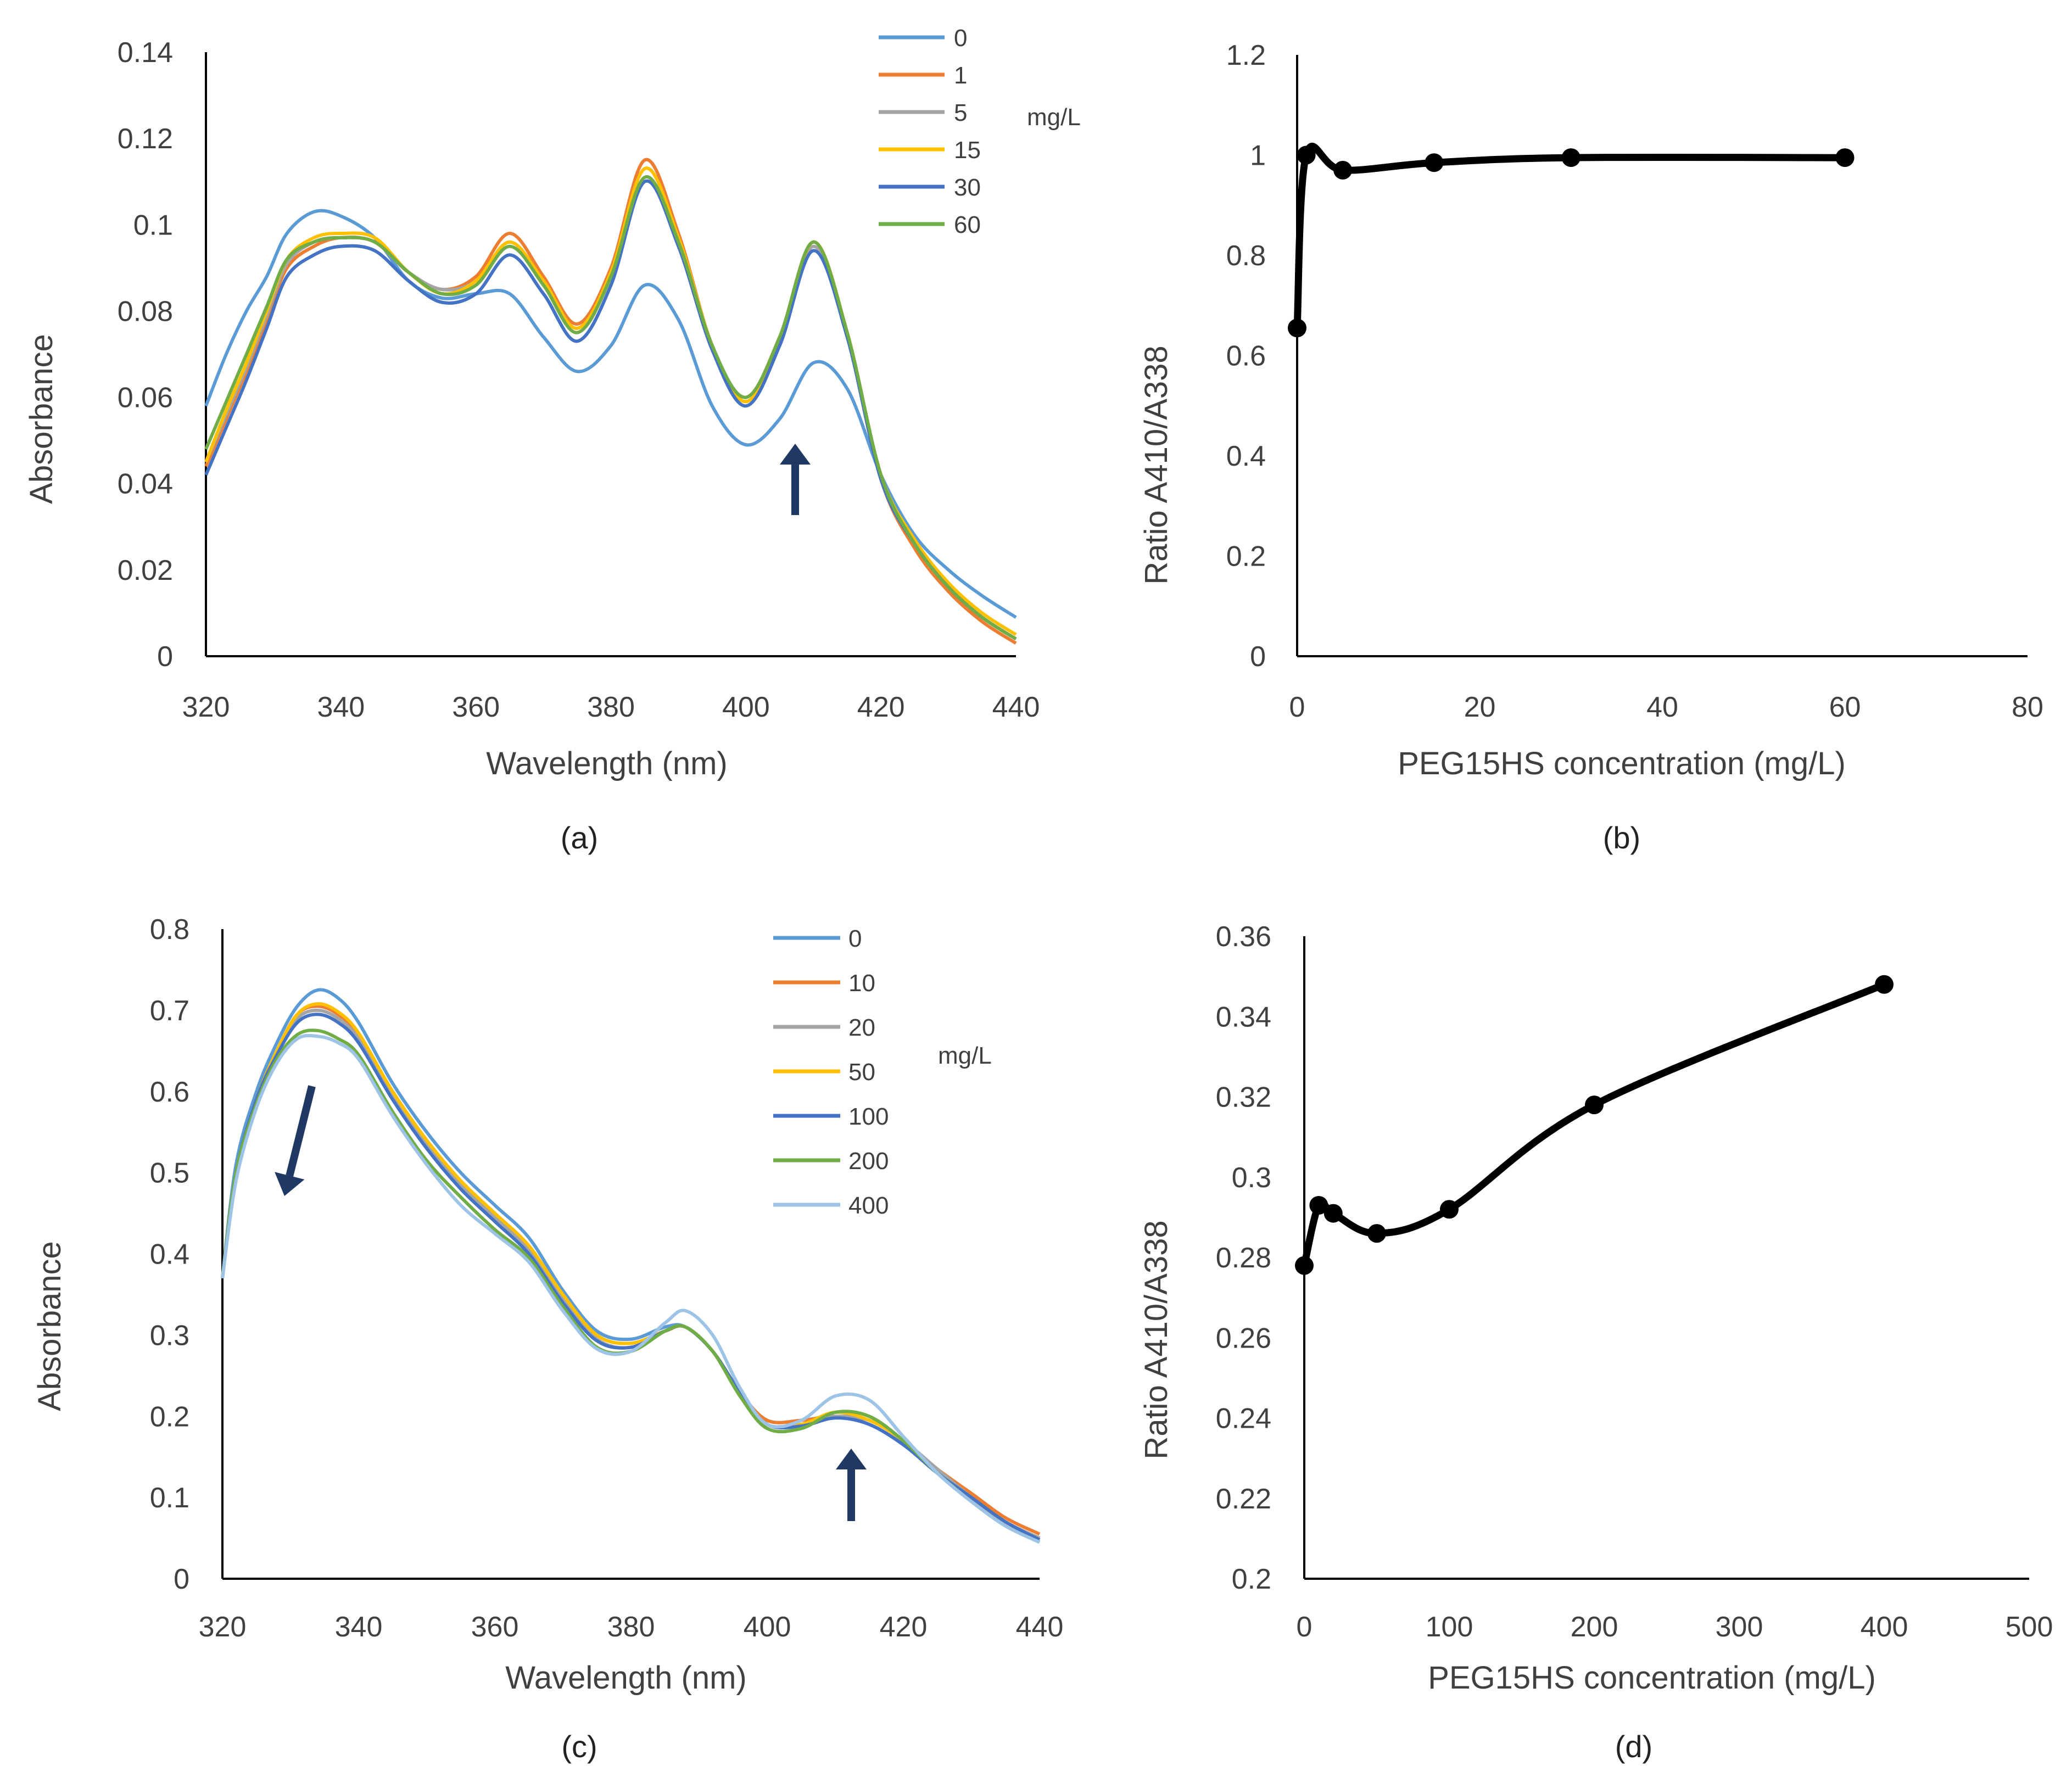 The width and height of the screenshot is (2072, 1783). Describe the element at coordinates (579, 1746) in the screenshot. I see `panel-c-caption: (c)` at that location.